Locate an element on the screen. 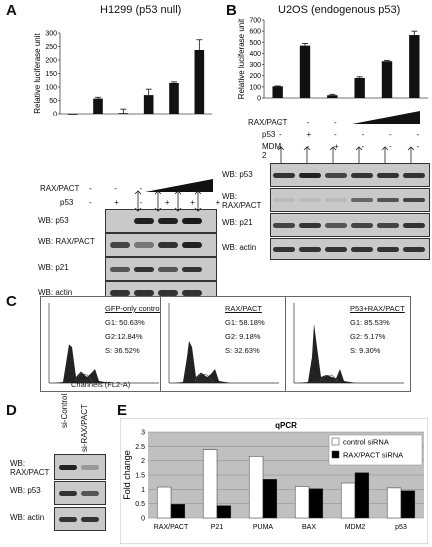  panel-b-blot-rax is located at coordinates (350, 200).